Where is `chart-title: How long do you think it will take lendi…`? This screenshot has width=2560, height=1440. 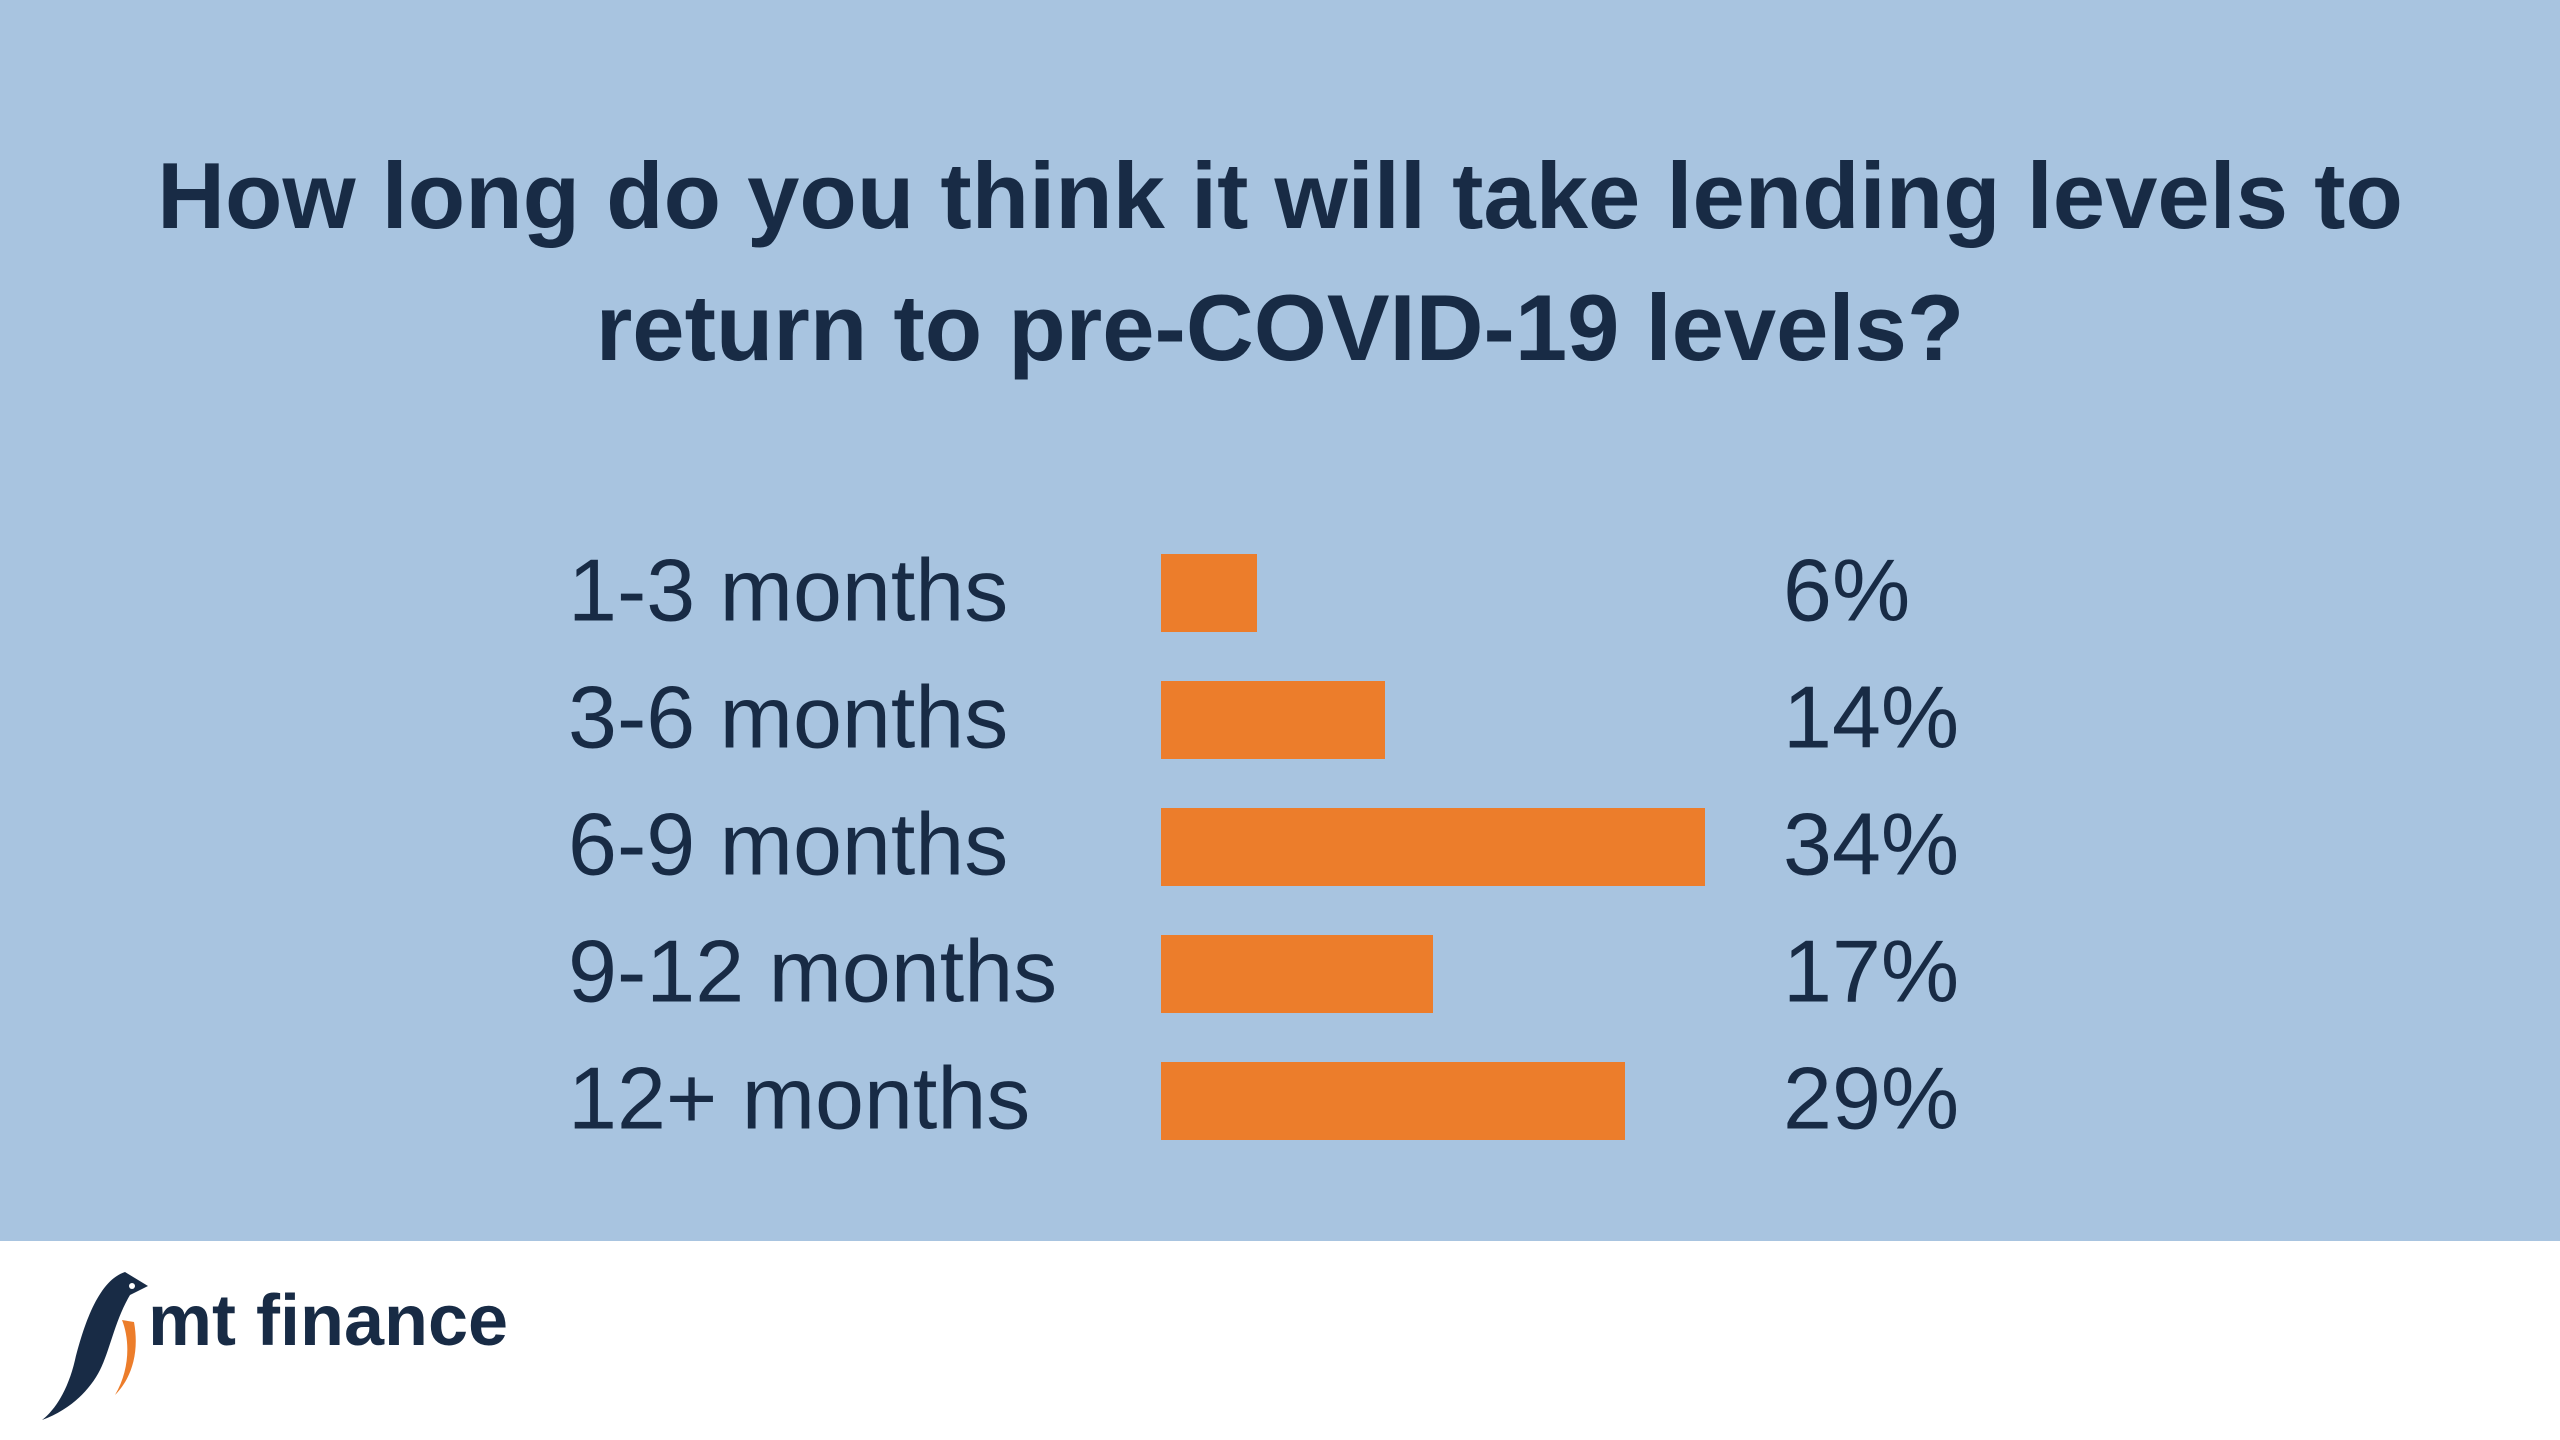 chart-title: How long do you think it will take lendi… is located at coordinates (1280, 261).